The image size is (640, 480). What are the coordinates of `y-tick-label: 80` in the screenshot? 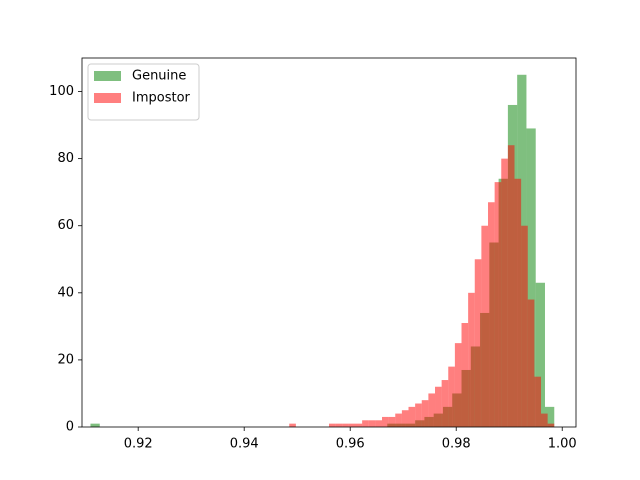 It's located at (65, 158).